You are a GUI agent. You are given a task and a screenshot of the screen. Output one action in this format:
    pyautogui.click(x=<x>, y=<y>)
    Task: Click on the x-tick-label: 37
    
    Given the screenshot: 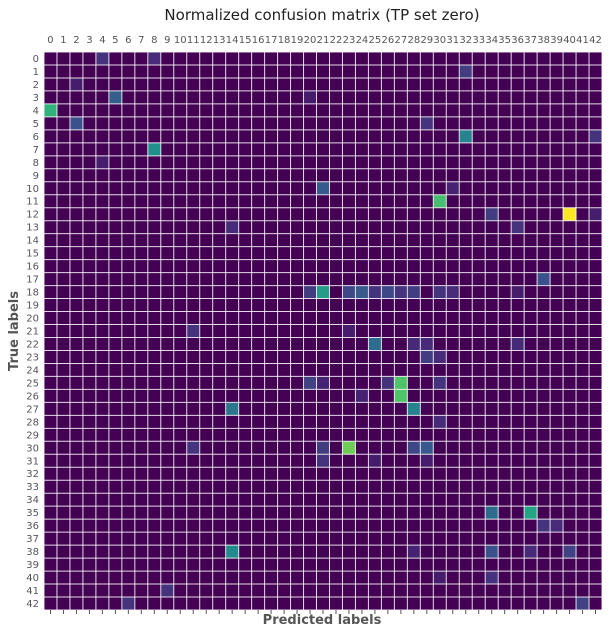 What is the action you would take?
    pyautogui.click(x=530, y=40)
    